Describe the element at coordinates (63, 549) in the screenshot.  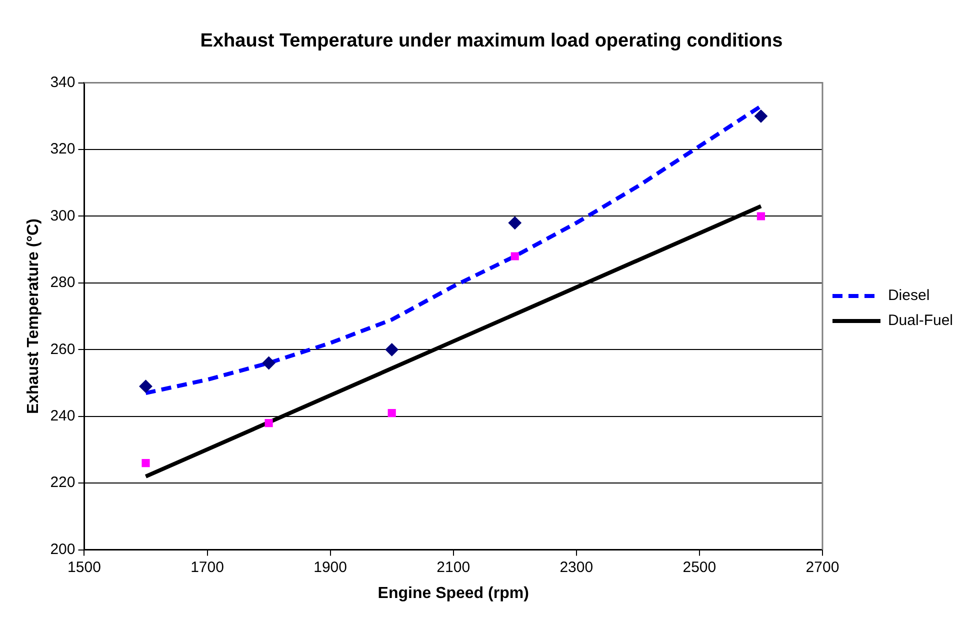
I see `y-tick-label: 200` at that location.